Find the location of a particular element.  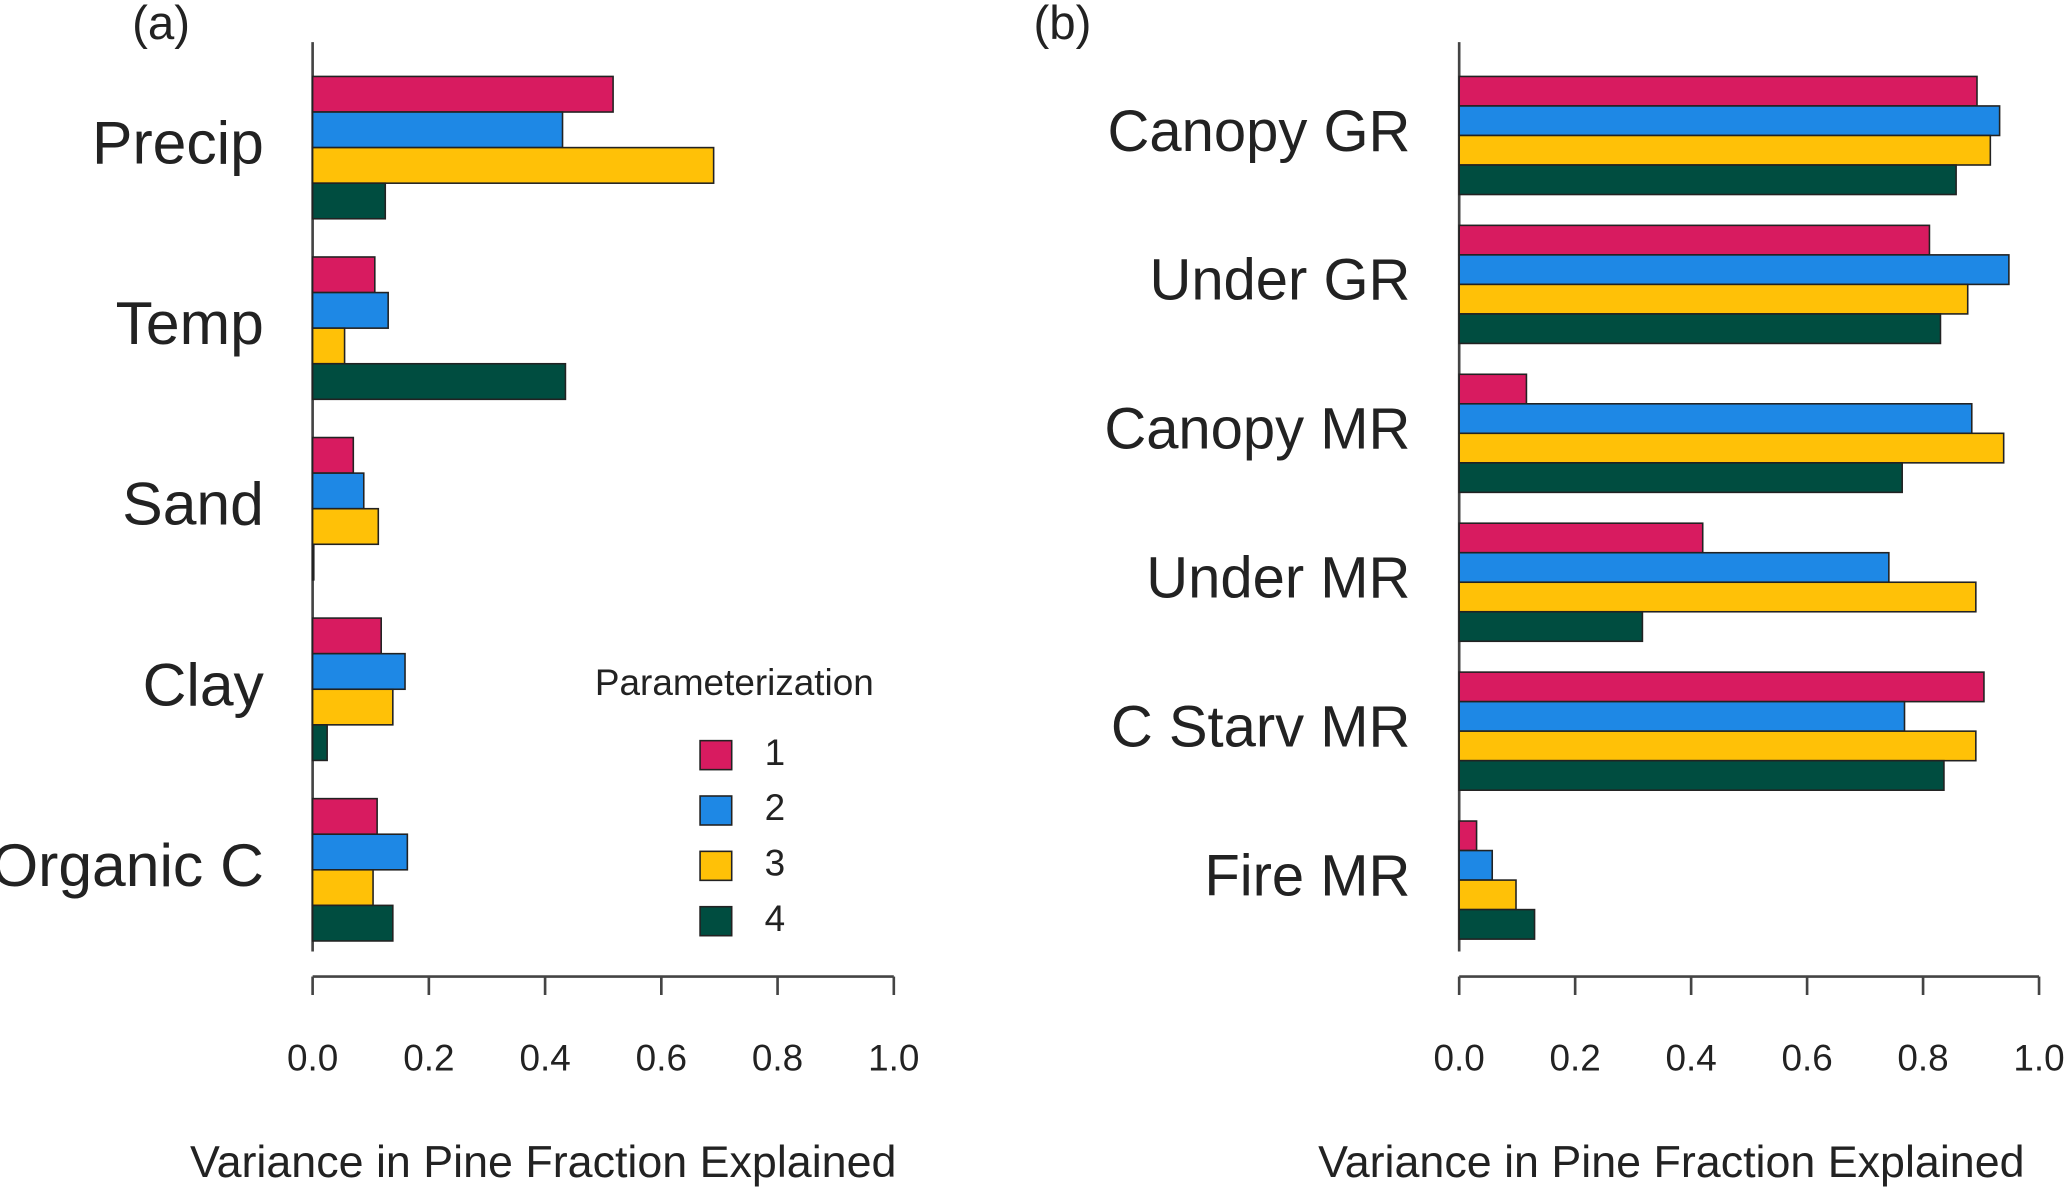

legend-label: 3 is located at coordinates (775, 863).